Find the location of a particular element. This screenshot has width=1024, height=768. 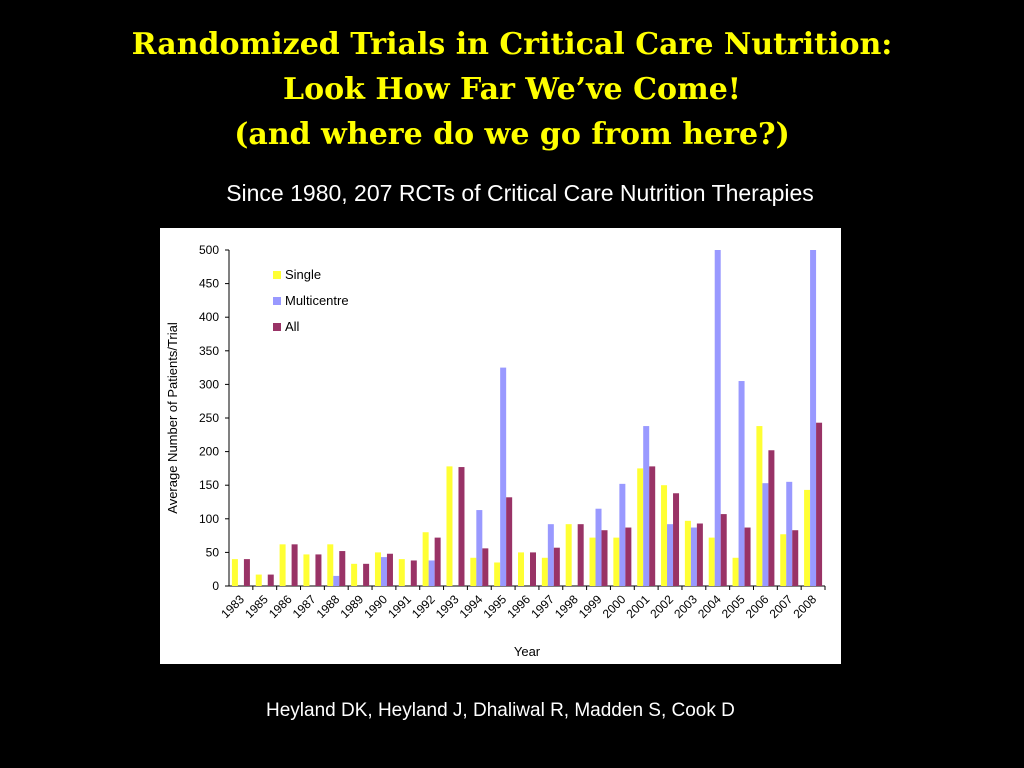

x-tick-label: 1985 is located at coordinates (256, 606).